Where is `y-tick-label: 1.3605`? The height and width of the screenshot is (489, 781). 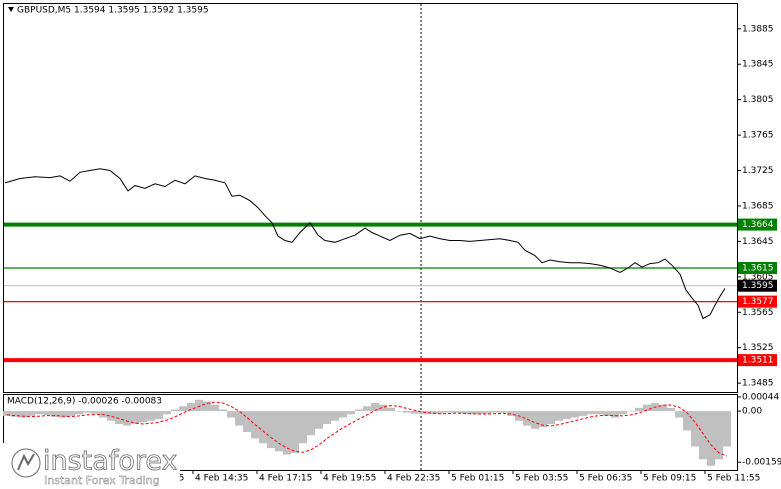 y-tick-label: 1.3605 is located at coordinates (758, 277).